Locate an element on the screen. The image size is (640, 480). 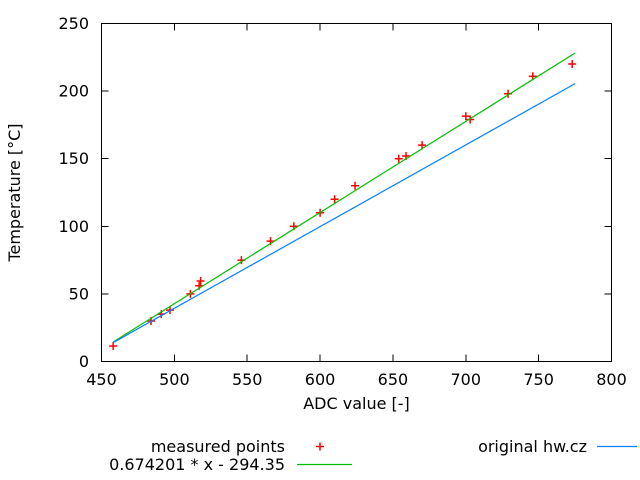
x-axis-title: ADC value [-] is located at coordinates (356, 403).